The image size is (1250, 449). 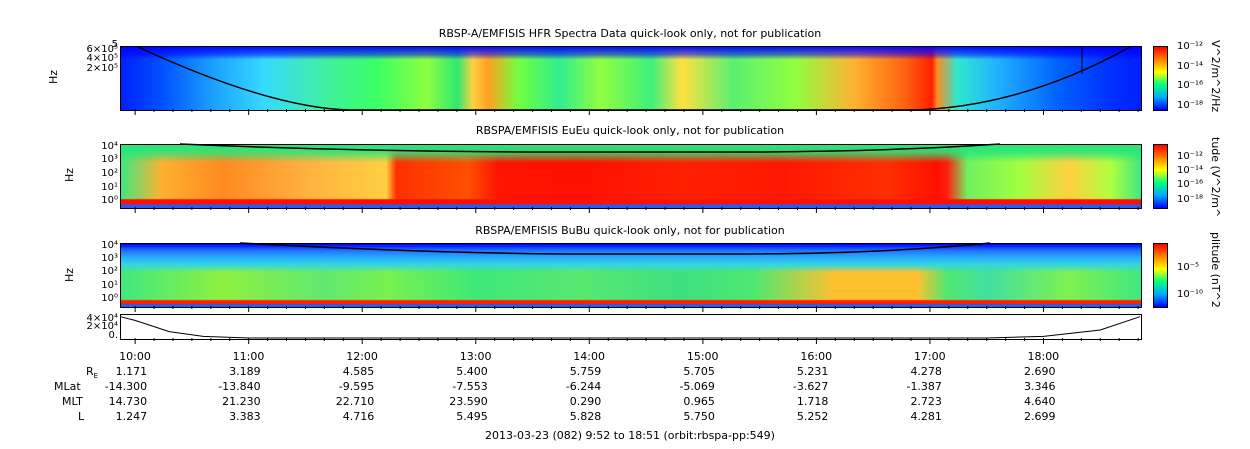 I want to click on panel2-cbar-label: tude (V^2/m^, so click(x=1215, y=177).